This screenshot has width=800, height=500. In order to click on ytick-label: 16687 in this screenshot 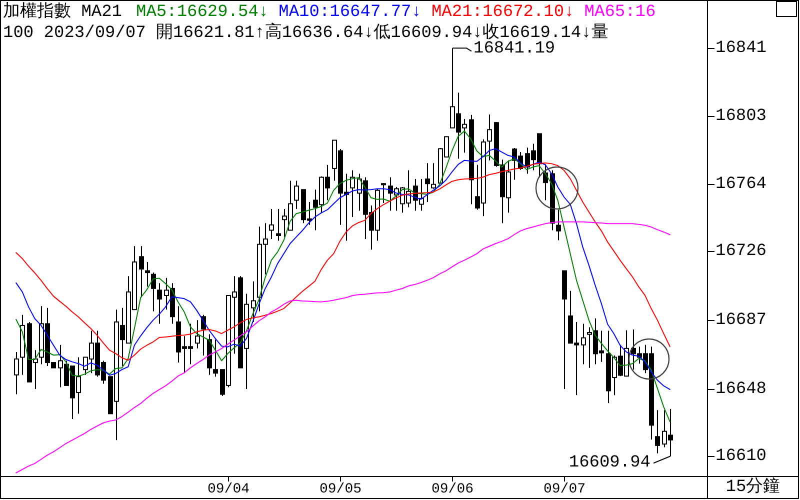, I will do `click(741, 320)`.